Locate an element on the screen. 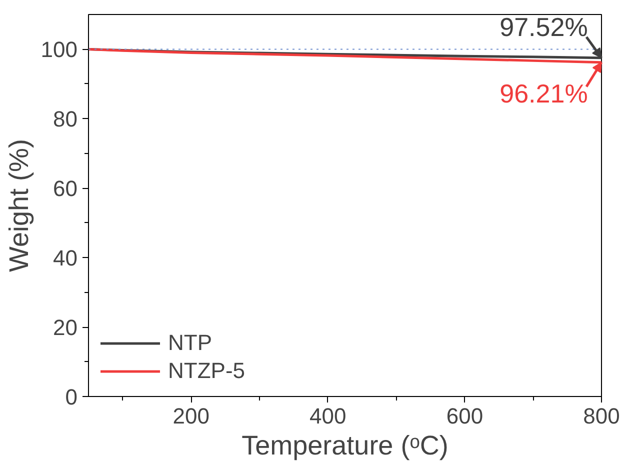  y-tick-label: 60 is located at coordinates (65, 189).